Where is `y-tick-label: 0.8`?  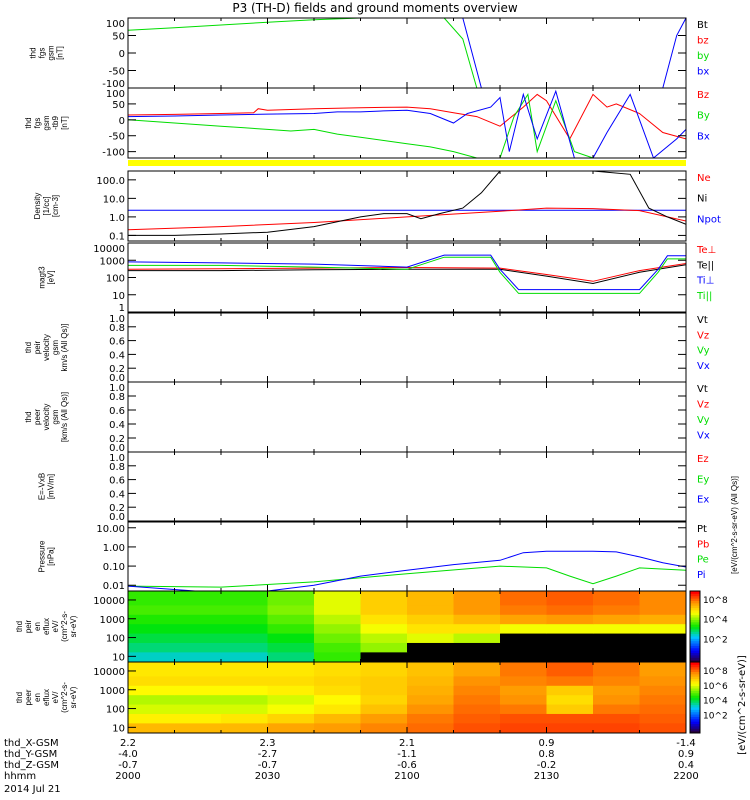 y-tick-label: 0.8 is located at coordinates (117, 397).